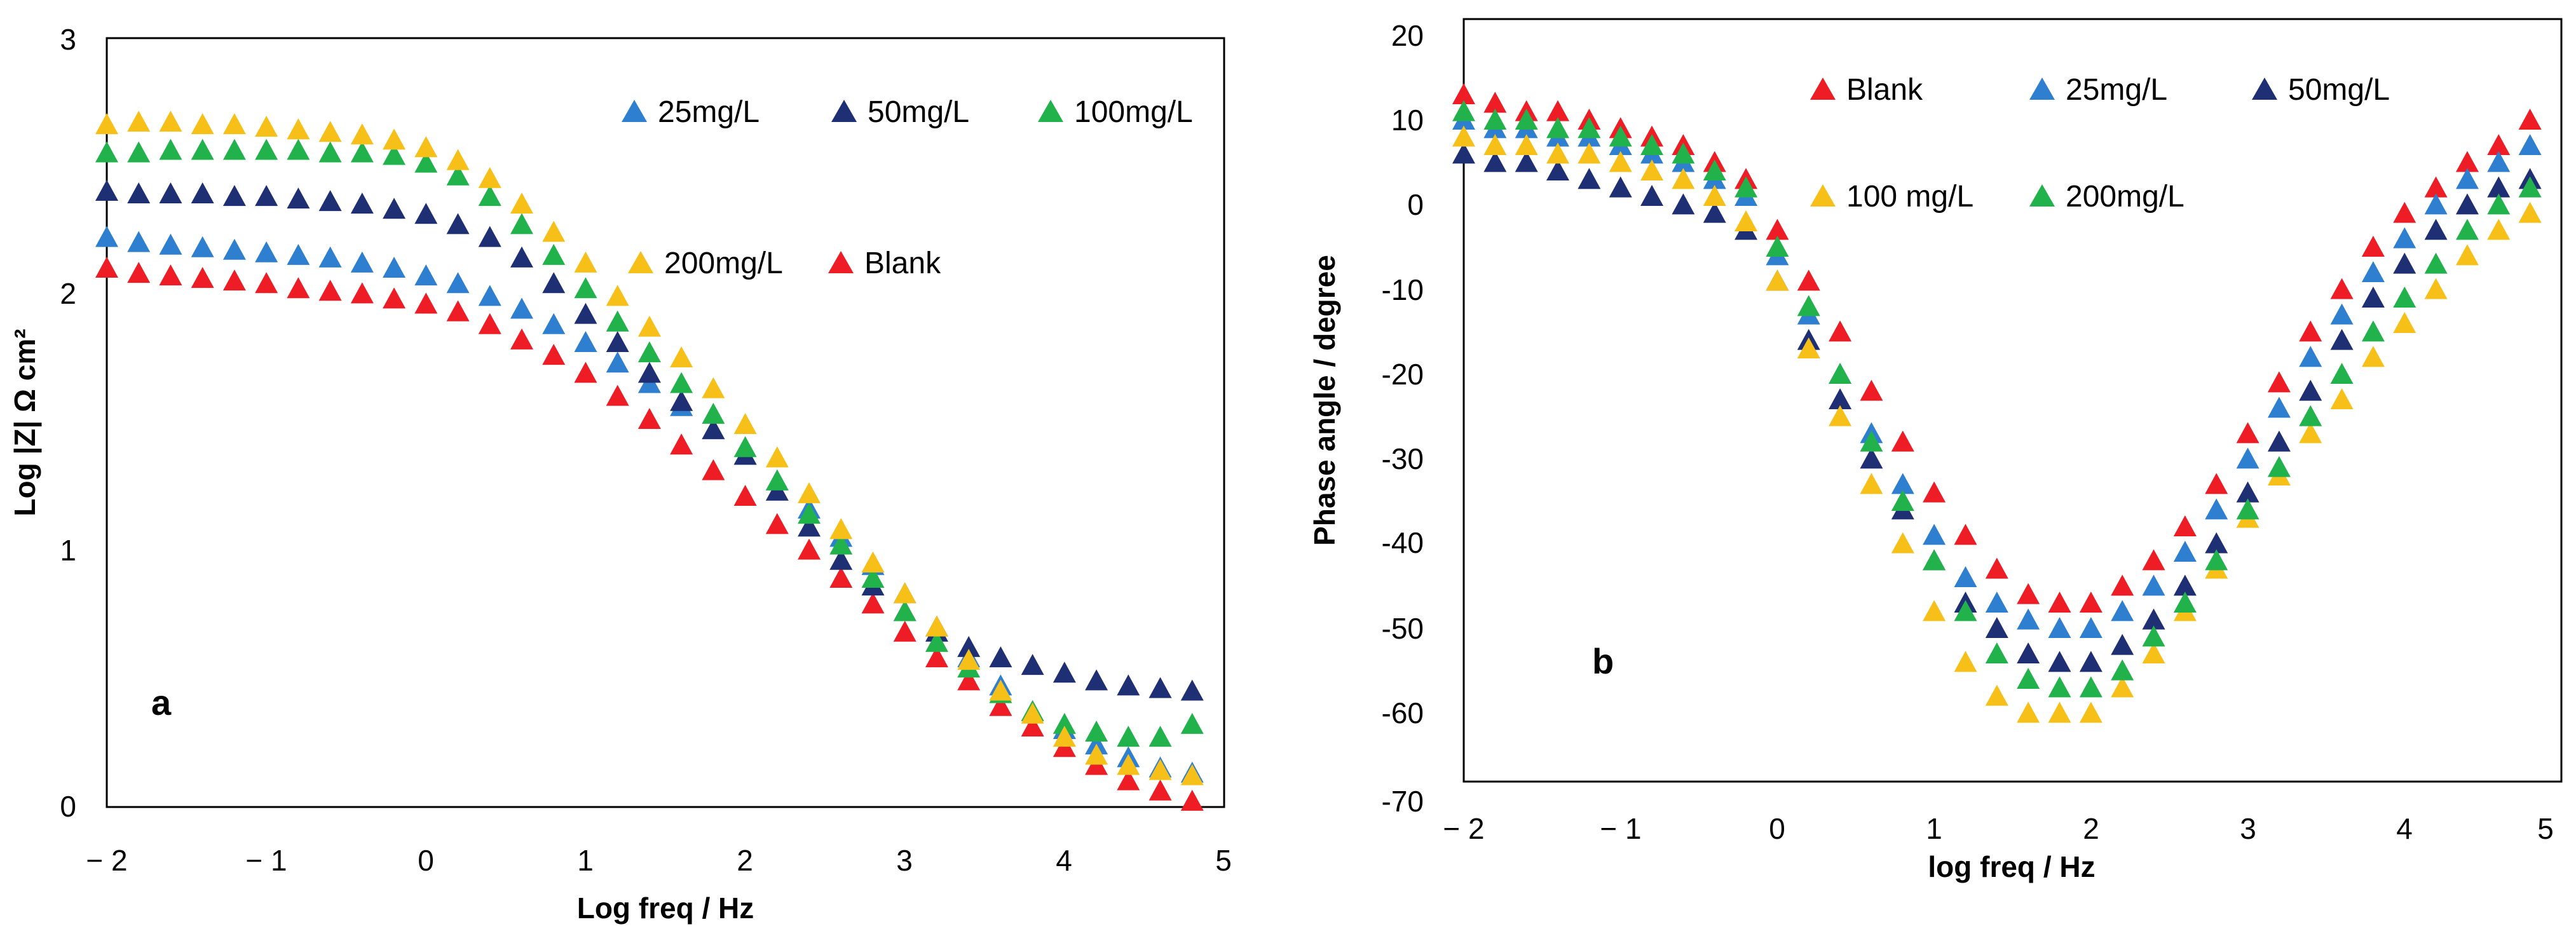 The image size is (2576, 936). Describe the element at coordinates (2091, 828) in the screenshot. I see `x-tick-label-b: 2` at that location.